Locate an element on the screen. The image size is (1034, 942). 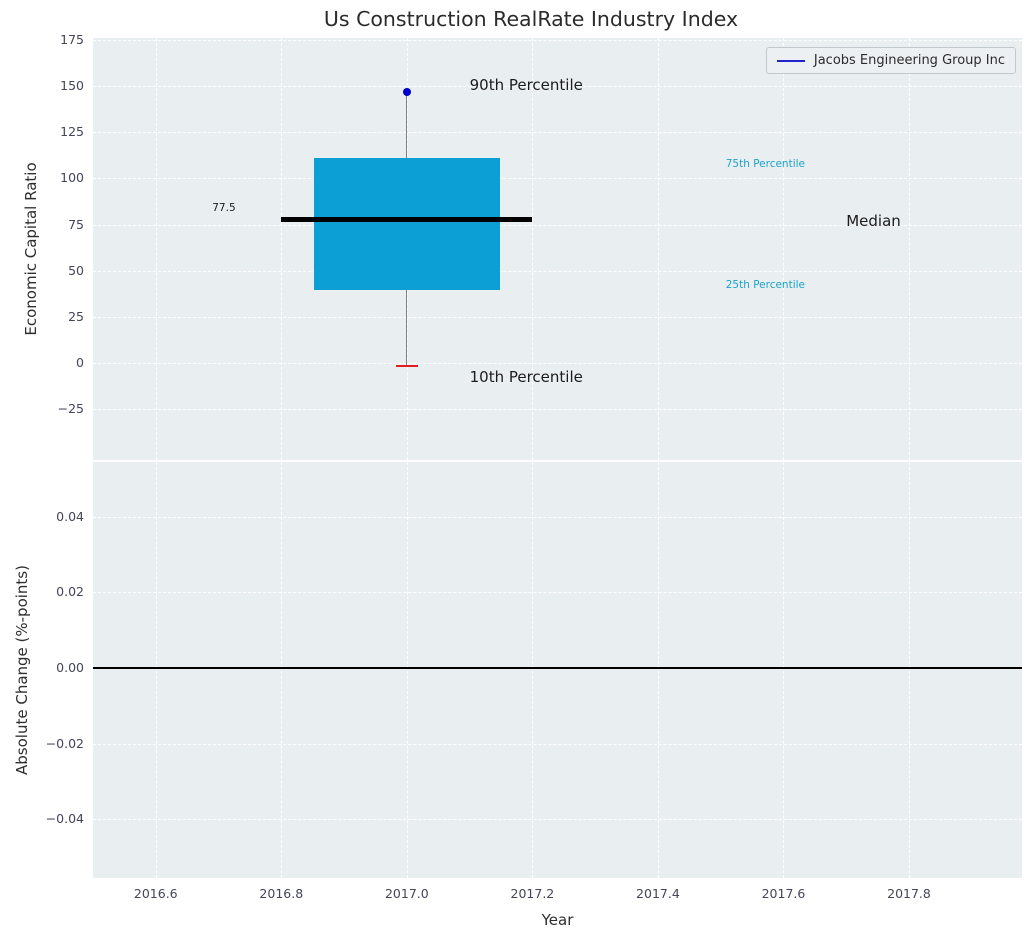
annotation-median: Median is located at coordinates (873, 220).